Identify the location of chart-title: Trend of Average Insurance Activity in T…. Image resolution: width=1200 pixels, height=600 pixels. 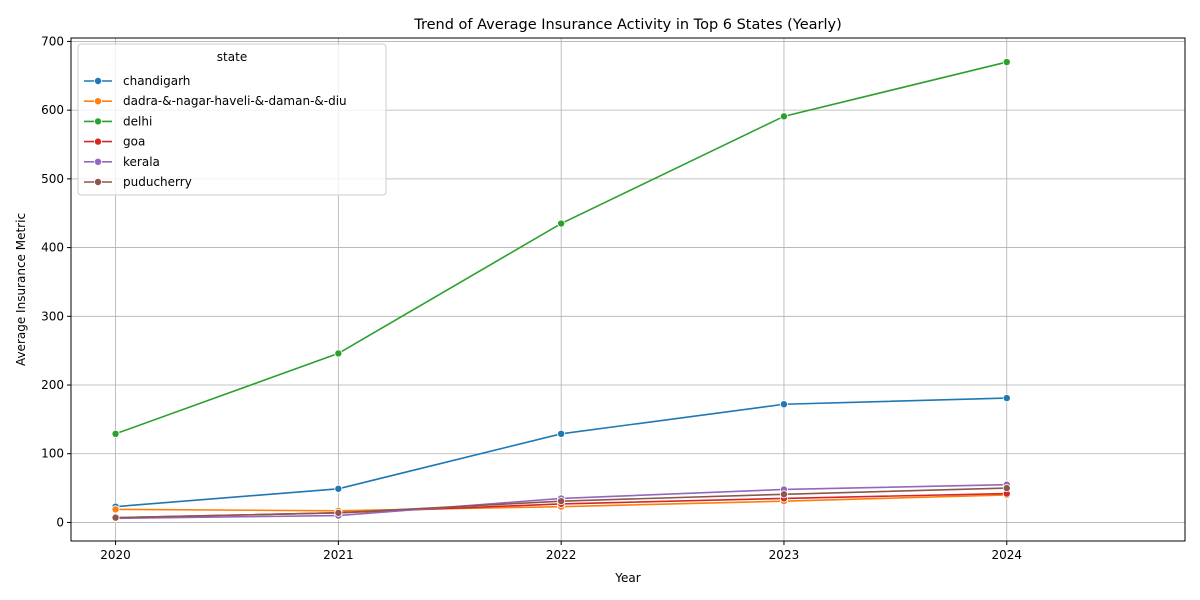
(627, 25).